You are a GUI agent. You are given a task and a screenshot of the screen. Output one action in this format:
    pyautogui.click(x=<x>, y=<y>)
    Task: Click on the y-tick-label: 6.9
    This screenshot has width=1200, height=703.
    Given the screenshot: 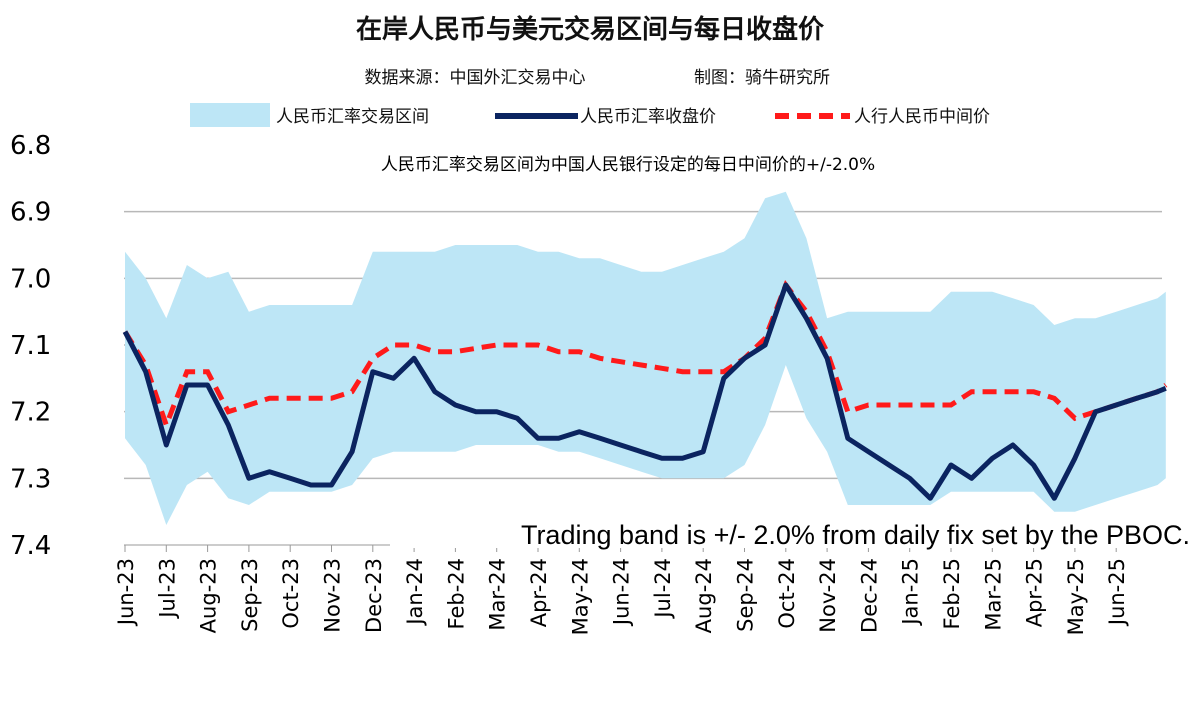 What is the action you would take?
    pyautogui.click(x=30, y=213)
    